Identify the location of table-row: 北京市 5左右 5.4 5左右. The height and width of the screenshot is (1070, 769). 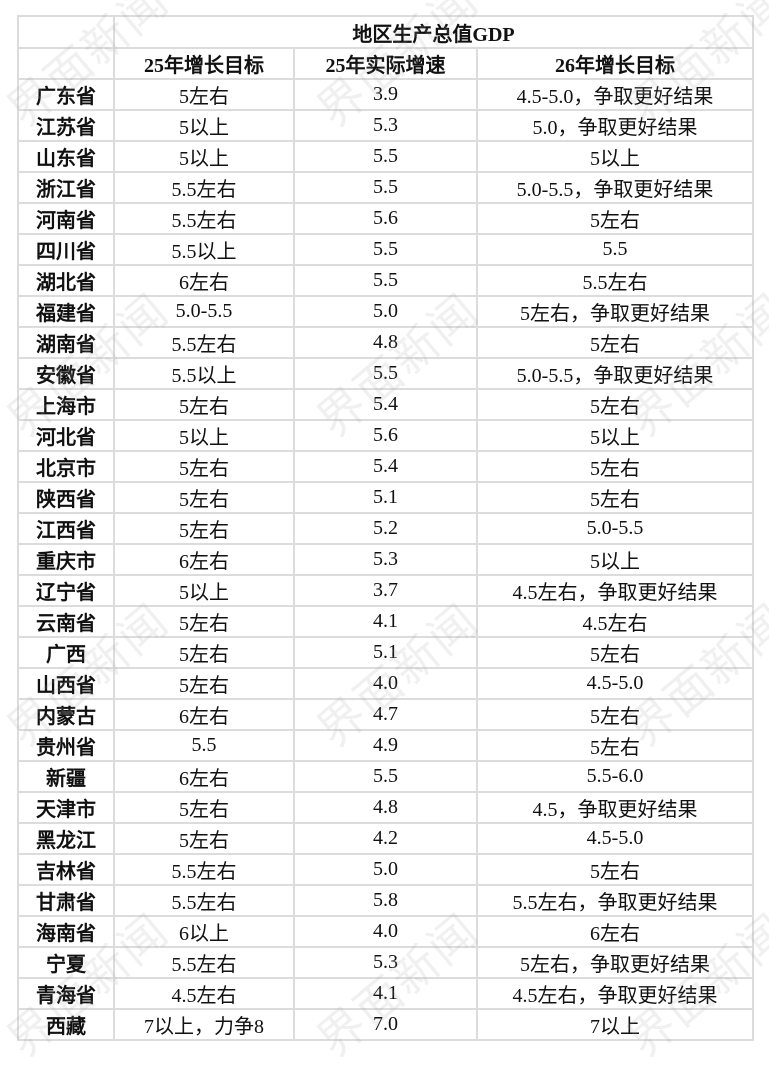
(386, 466).